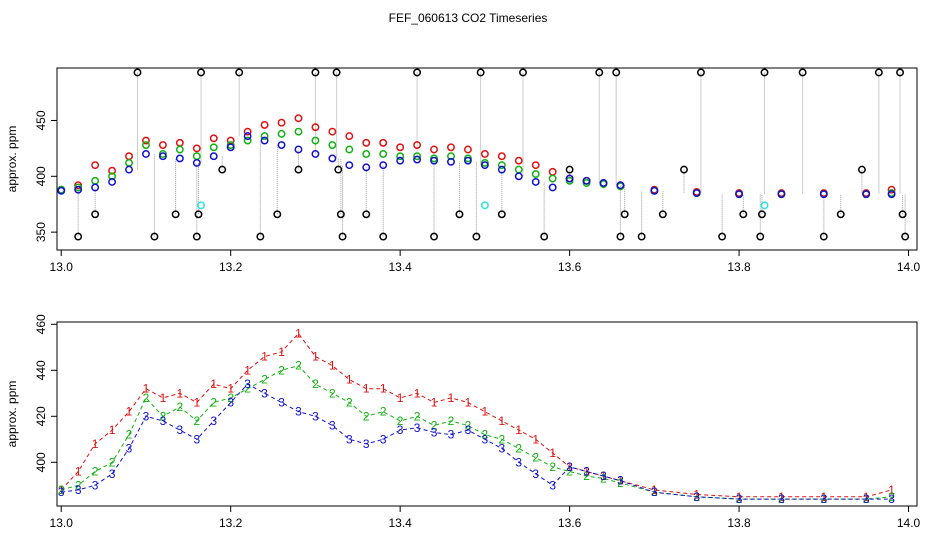 Image resolution: width=936 pixels, height=540 pixels. I want to click on x-tick-label: 13.8, so click(739, 267).